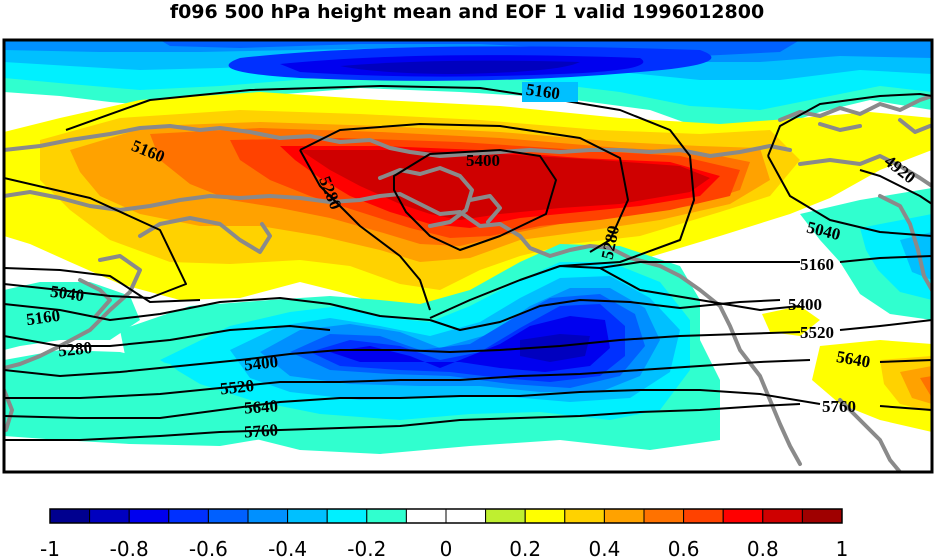 This screenshot has height=558, width=934. Describe the element at coordinates (142, 364) in the screenshot. I see `negative-west` at that location.